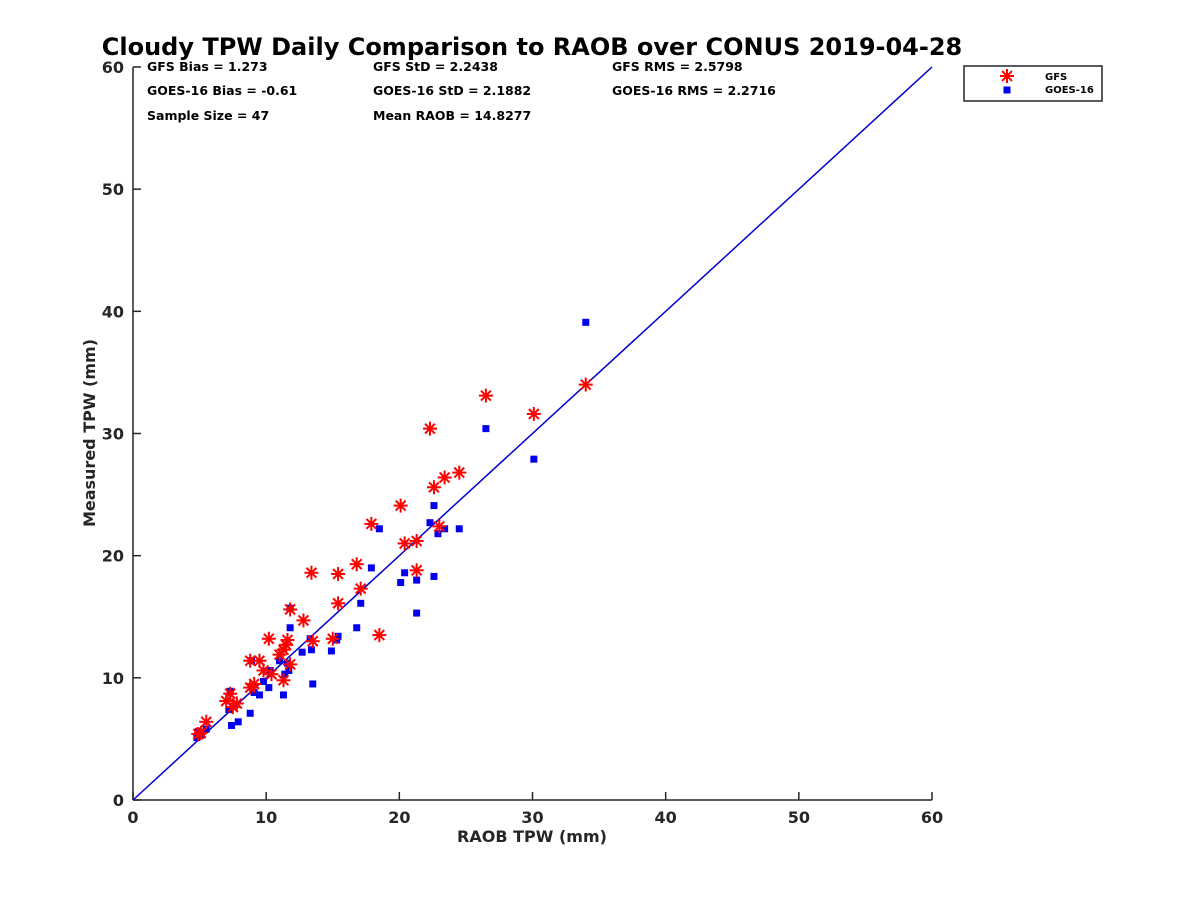  Describe the element at coordinates (392, 559) in the screenshot. I see `series-gfs` at that location.